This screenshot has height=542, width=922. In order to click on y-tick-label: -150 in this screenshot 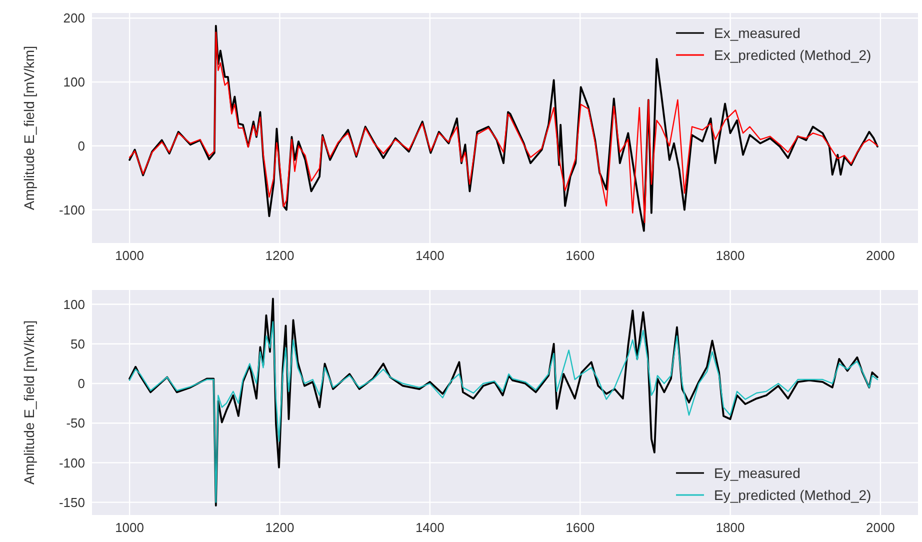, I will do `click(71, 502)`.